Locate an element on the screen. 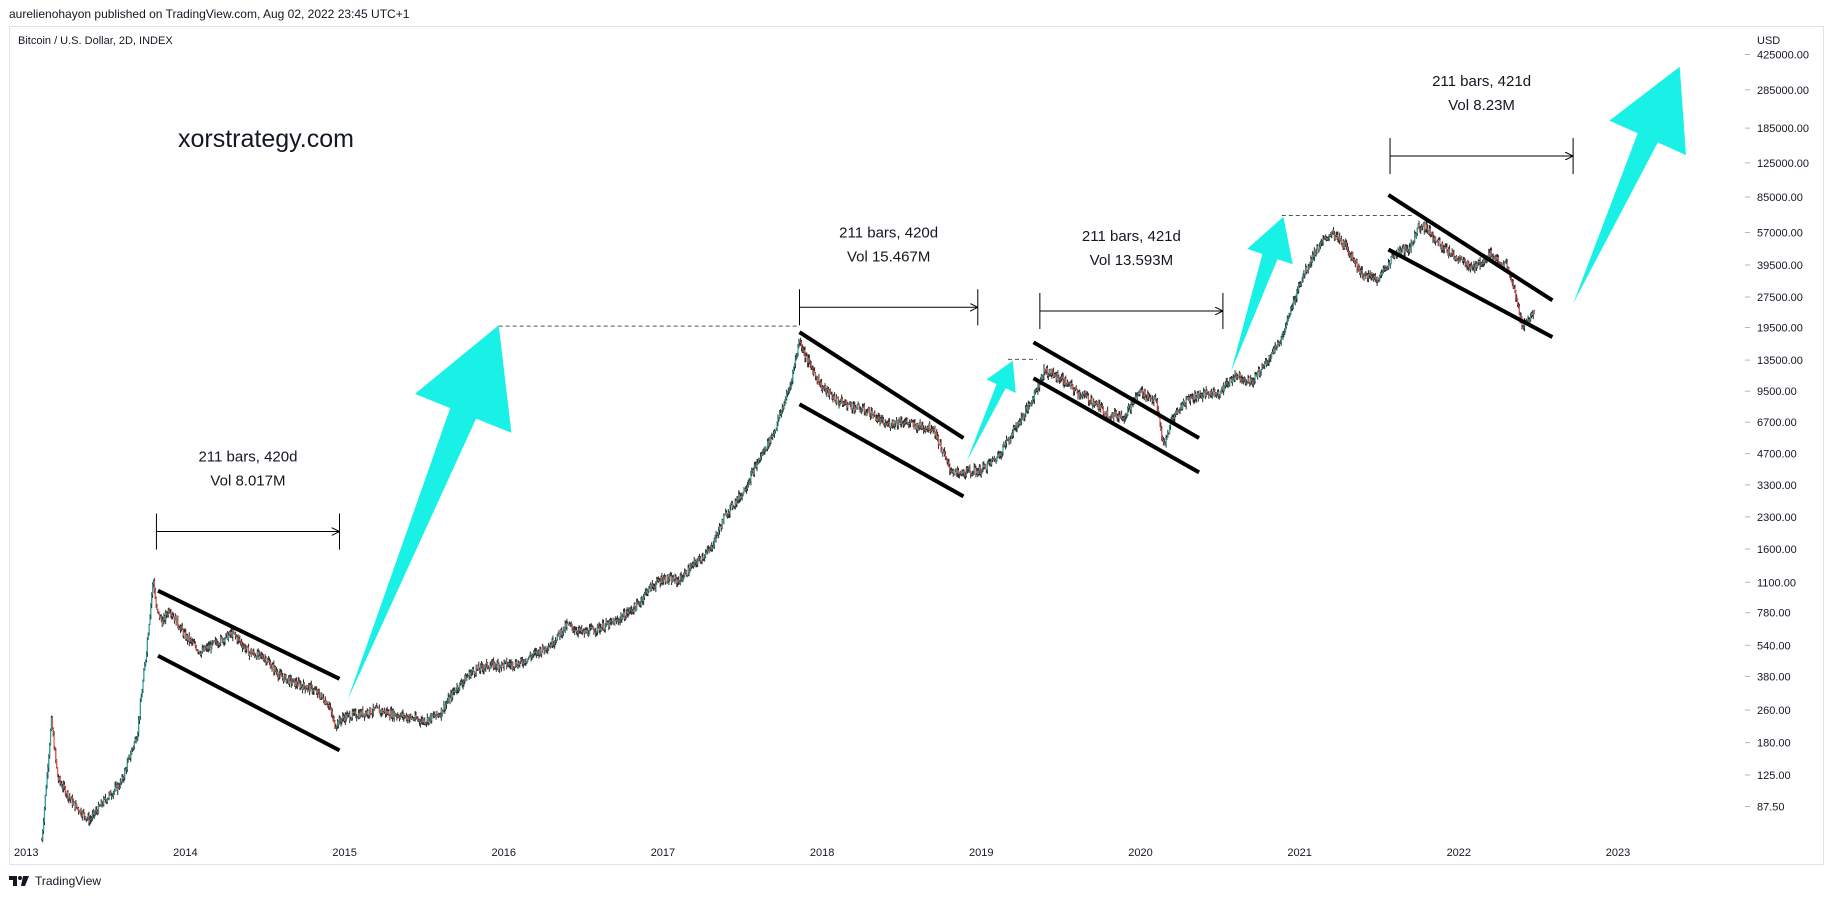 This screenshot has width=1833, height=899. y-tick-label: 2300.00 is located at coordinates (1777, 518).